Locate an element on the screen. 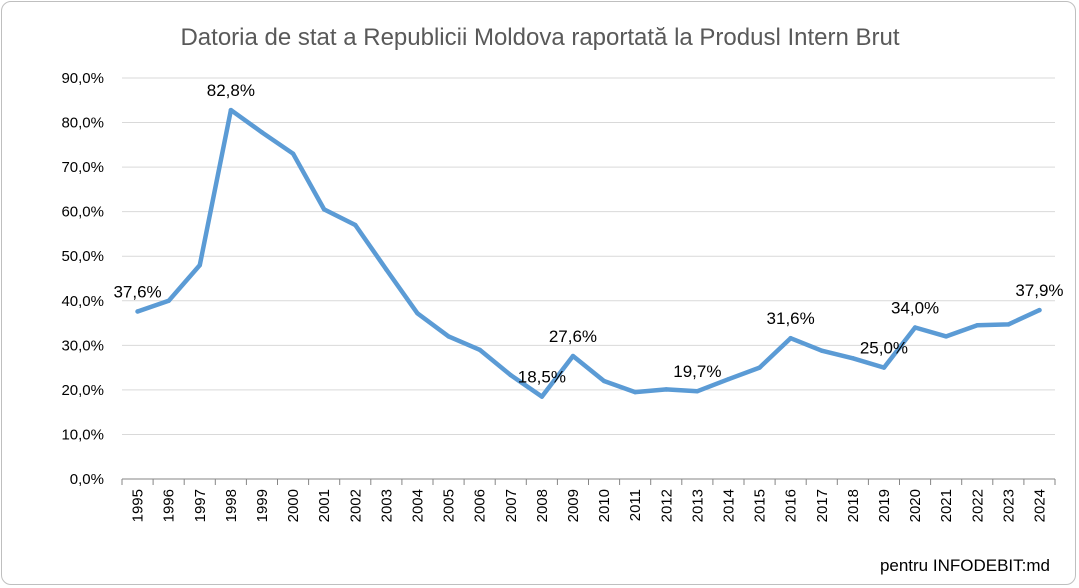  x-tick-label: 2012 is located at coordinates (666, 505).